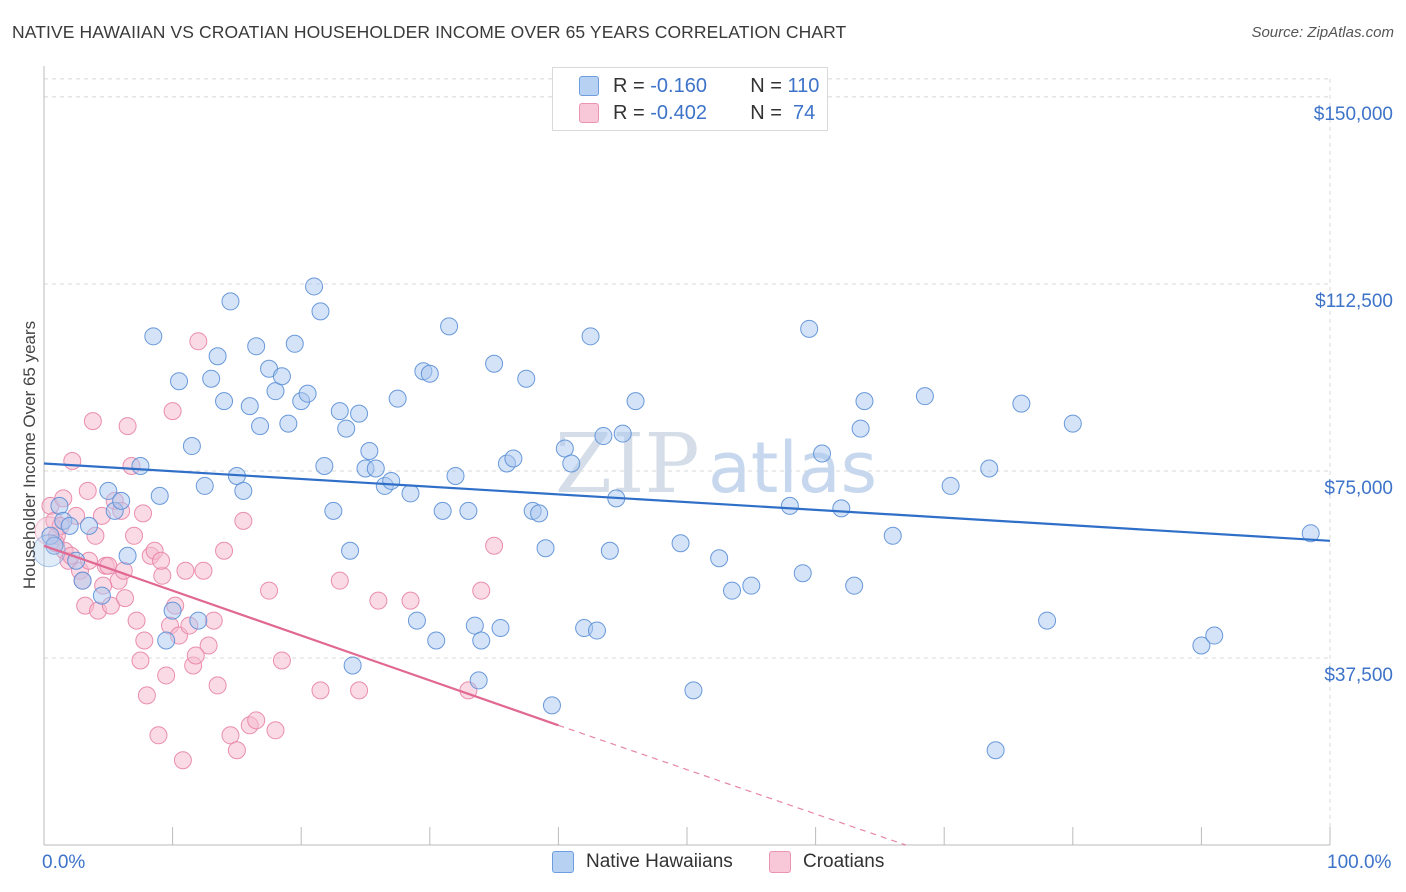  I want to click on legend-row-croatians: R = -0.402 N = 74, so click(697, 113).